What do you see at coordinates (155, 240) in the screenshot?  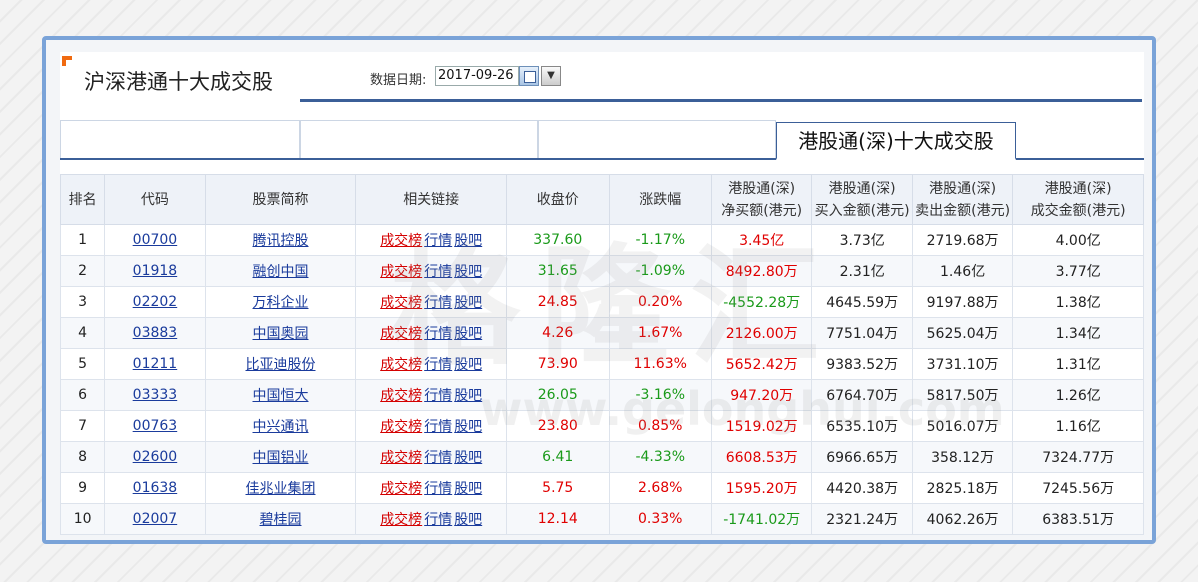 I see `stock-code-link: 00700` at bounding box center [155, 240].